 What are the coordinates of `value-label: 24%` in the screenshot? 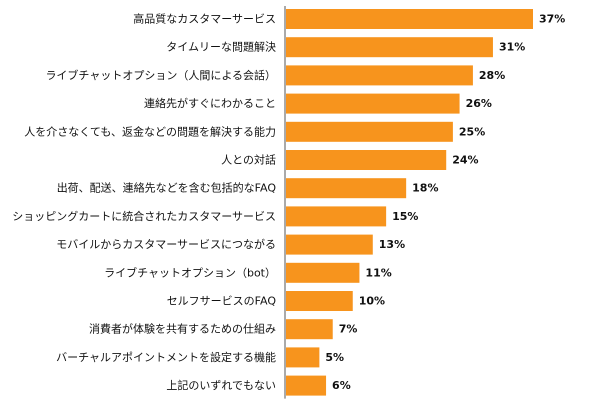 It's located at (465, 160).